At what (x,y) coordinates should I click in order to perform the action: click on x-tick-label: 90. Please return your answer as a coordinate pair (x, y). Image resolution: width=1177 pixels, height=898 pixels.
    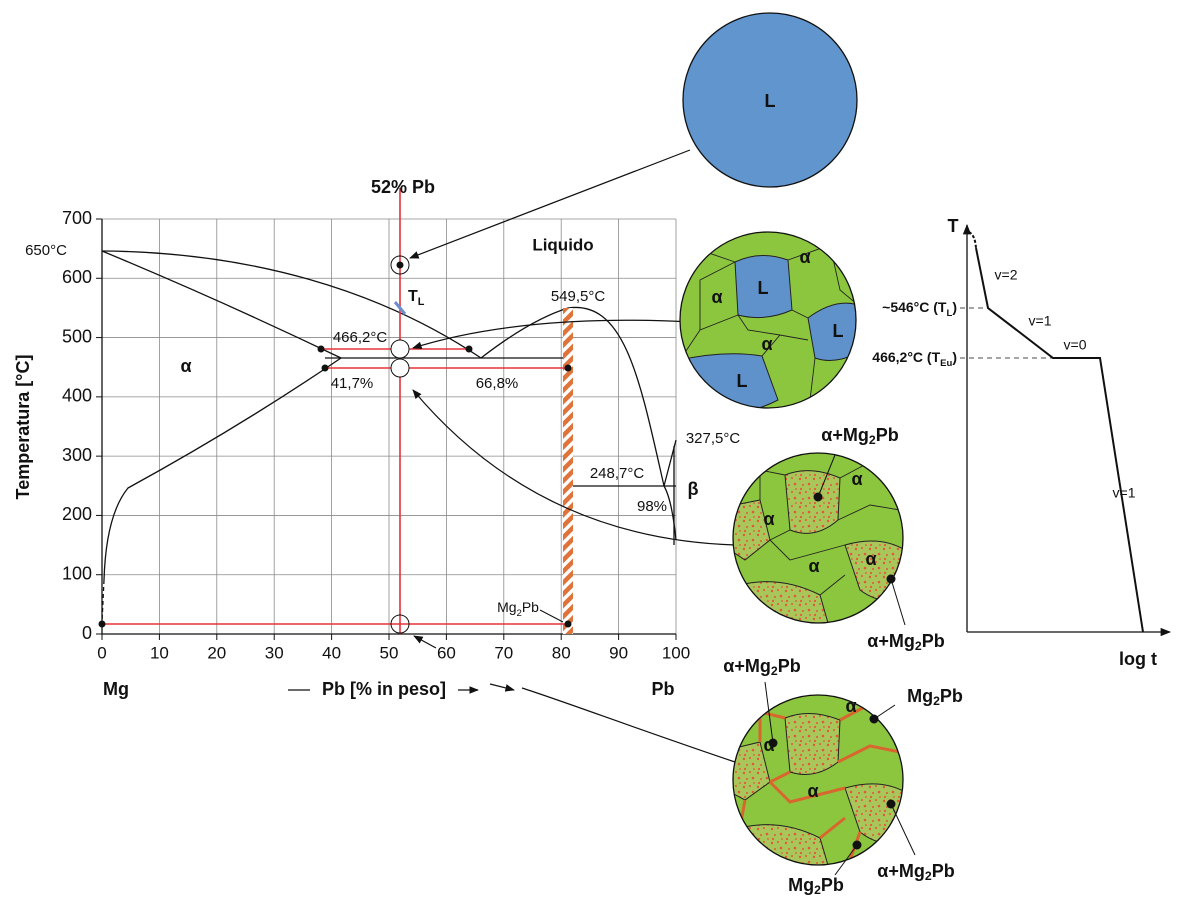
    Looking at the image, I should click on (618, 652).